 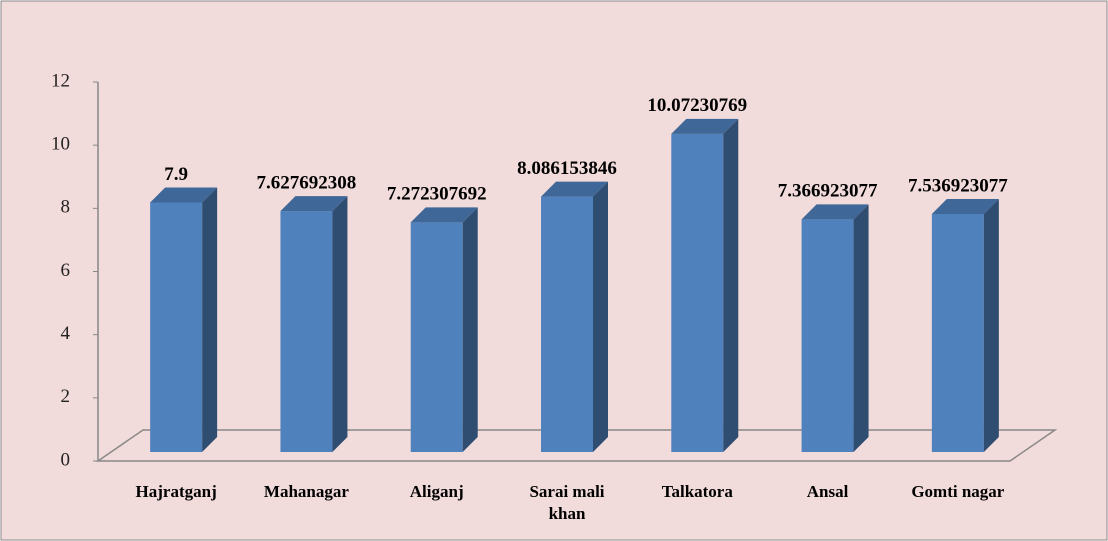 I want to click on data-label: 7.272307692, so click(x=437, y=194).